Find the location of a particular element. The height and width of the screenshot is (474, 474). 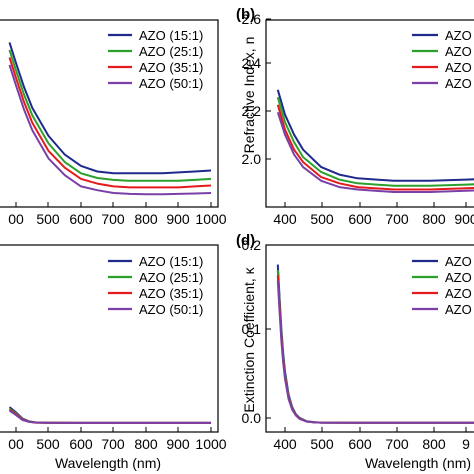

panel-3-legend-label-0: AZO is located at coordinates (458, 261).